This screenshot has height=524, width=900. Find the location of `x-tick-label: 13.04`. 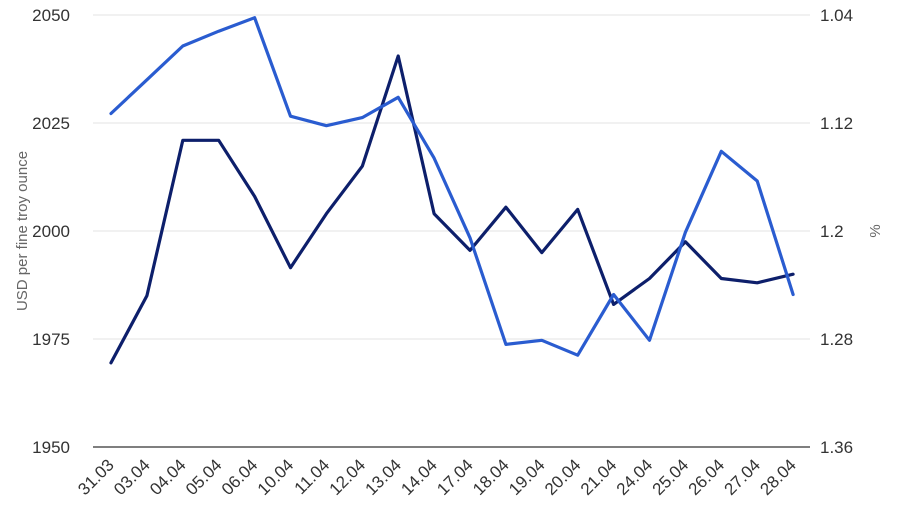

x-tick-label: 13.04 is located at coordinates (384, 477).